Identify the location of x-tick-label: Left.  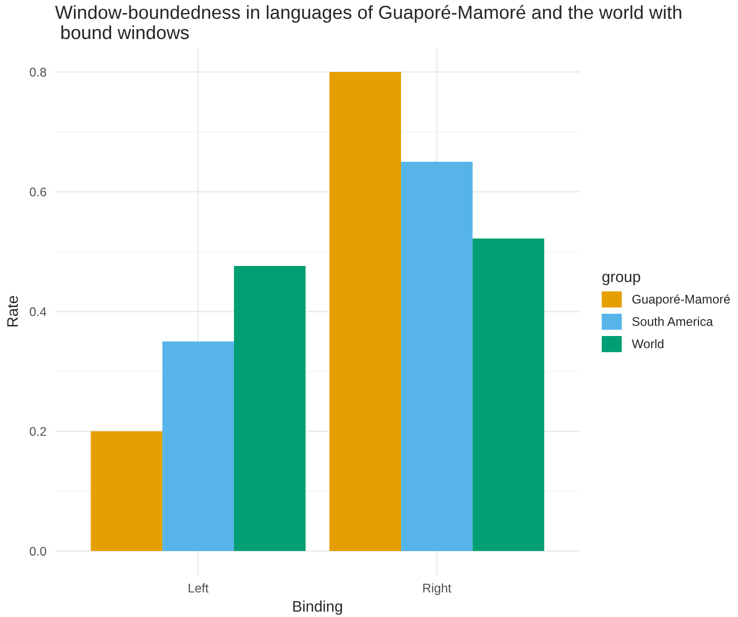
(198, 588).